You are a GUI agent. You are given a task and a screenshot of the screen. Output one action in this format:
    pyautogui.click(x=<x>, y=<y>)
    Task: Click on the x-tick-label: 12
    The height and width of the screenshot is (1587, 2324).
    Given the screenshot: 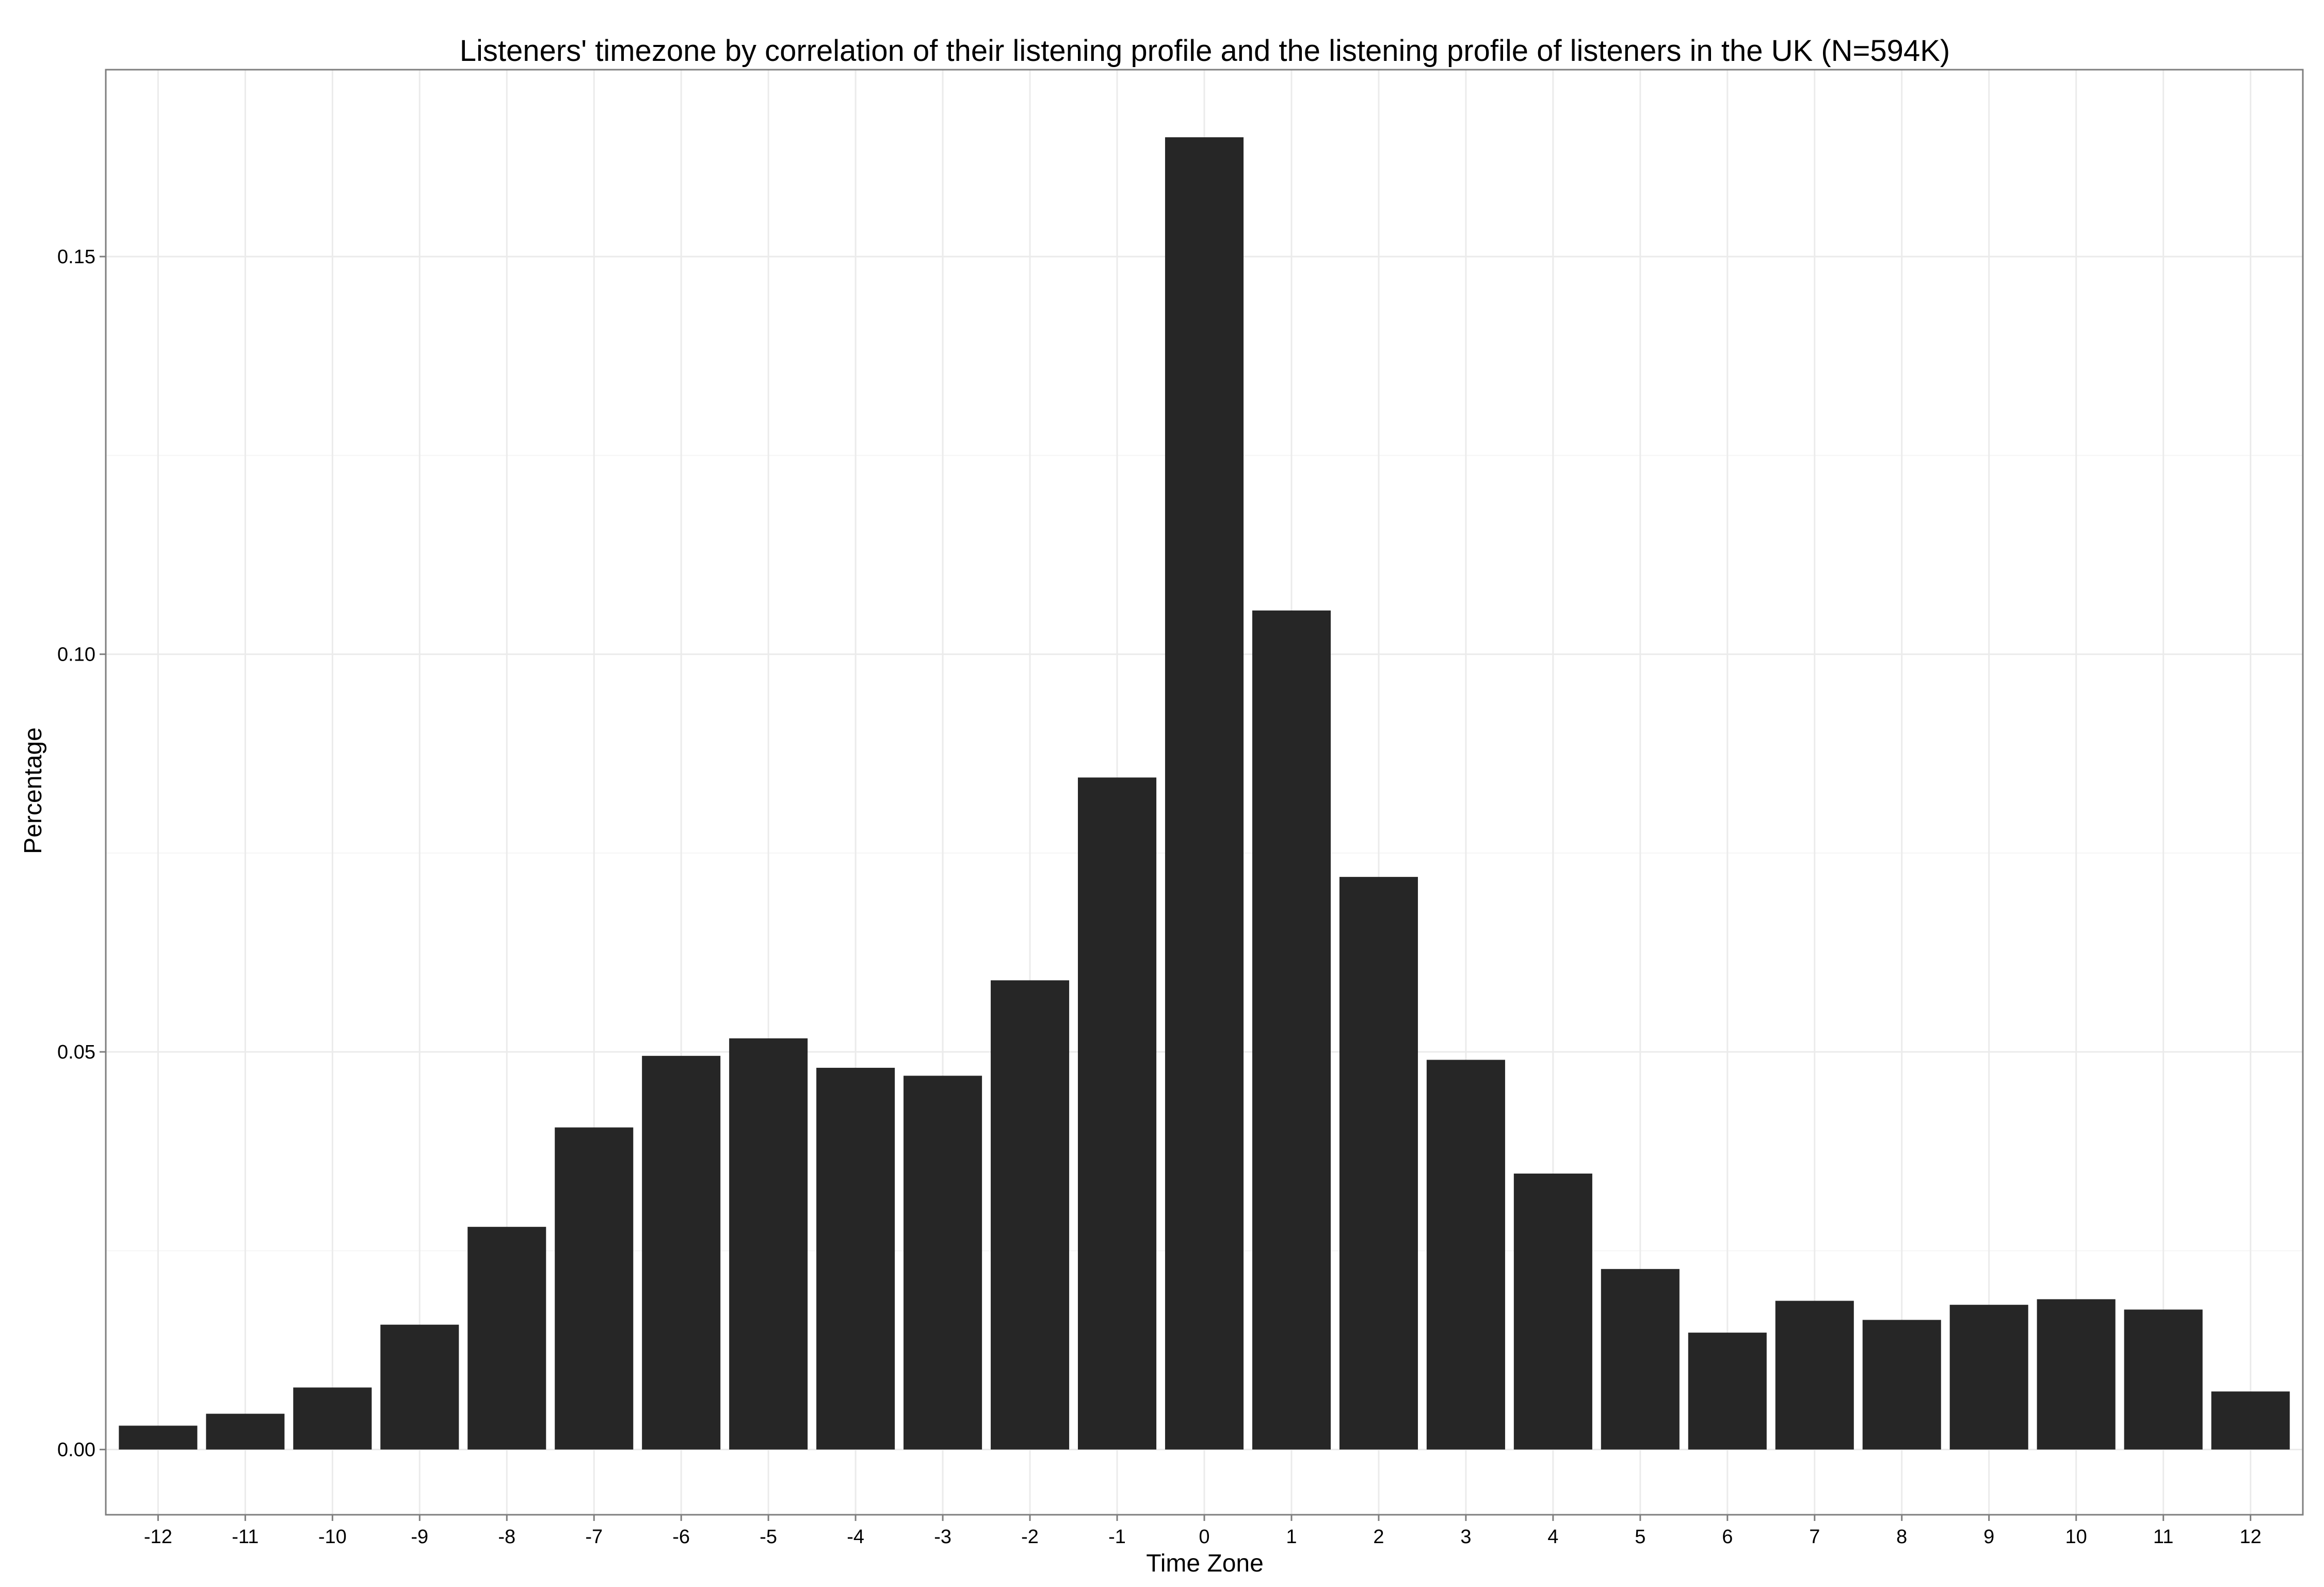 What is the action you would take?
    pyautogui.click(x=2250, y=1537)
    